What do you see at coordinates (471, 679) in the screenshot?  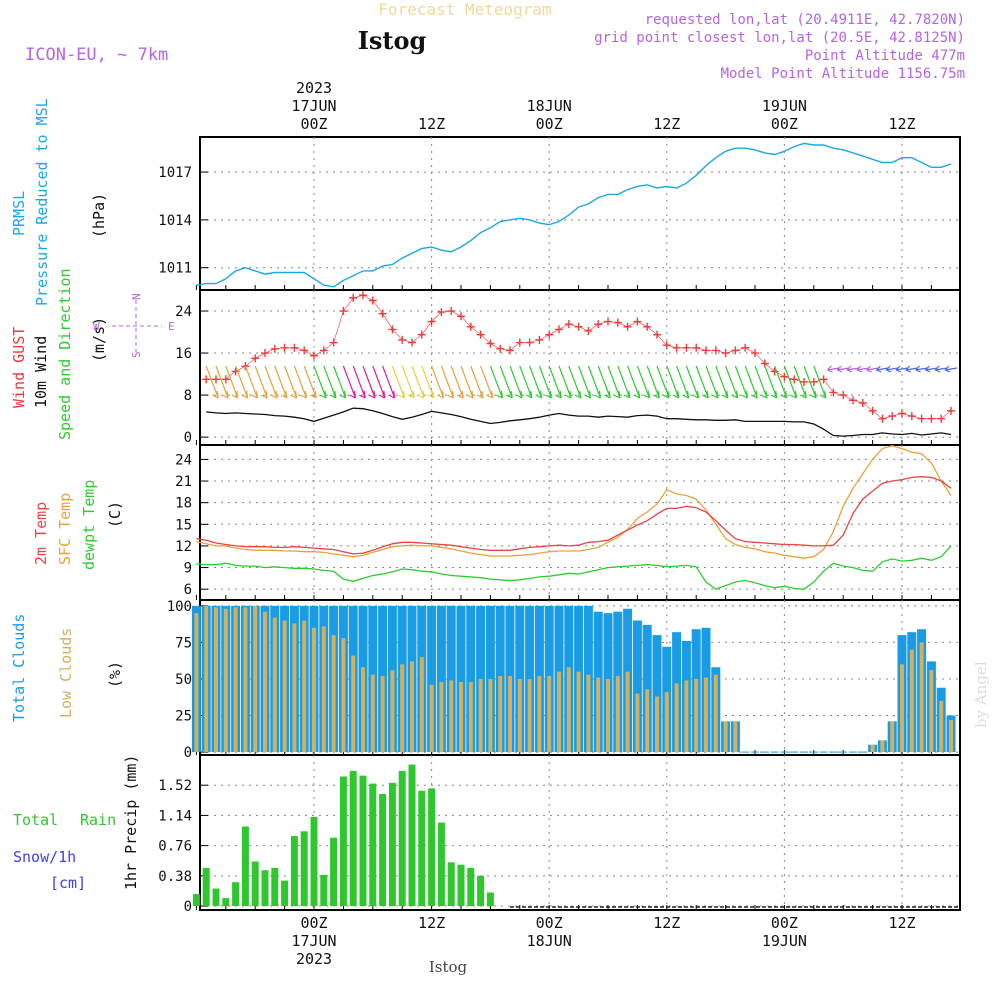 I see `total-cloud-bar` at bounding box center [471, 679].